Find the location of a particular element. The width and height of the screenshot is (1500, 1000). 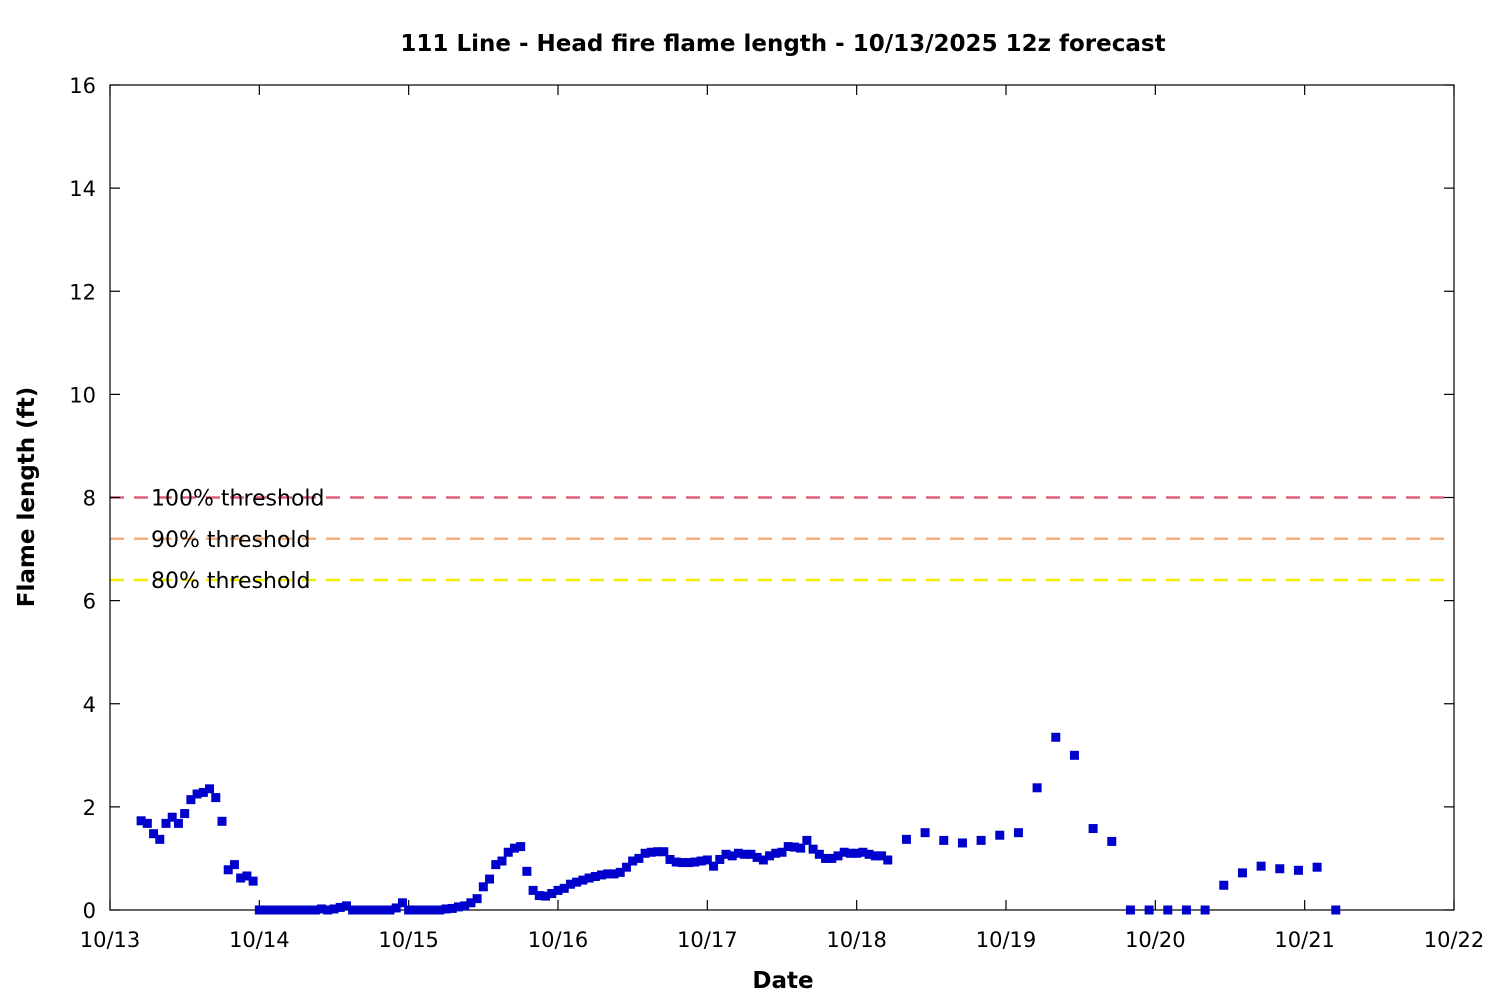

x-tick-label-8: 10/21 is located at coordinates (1304, 940).